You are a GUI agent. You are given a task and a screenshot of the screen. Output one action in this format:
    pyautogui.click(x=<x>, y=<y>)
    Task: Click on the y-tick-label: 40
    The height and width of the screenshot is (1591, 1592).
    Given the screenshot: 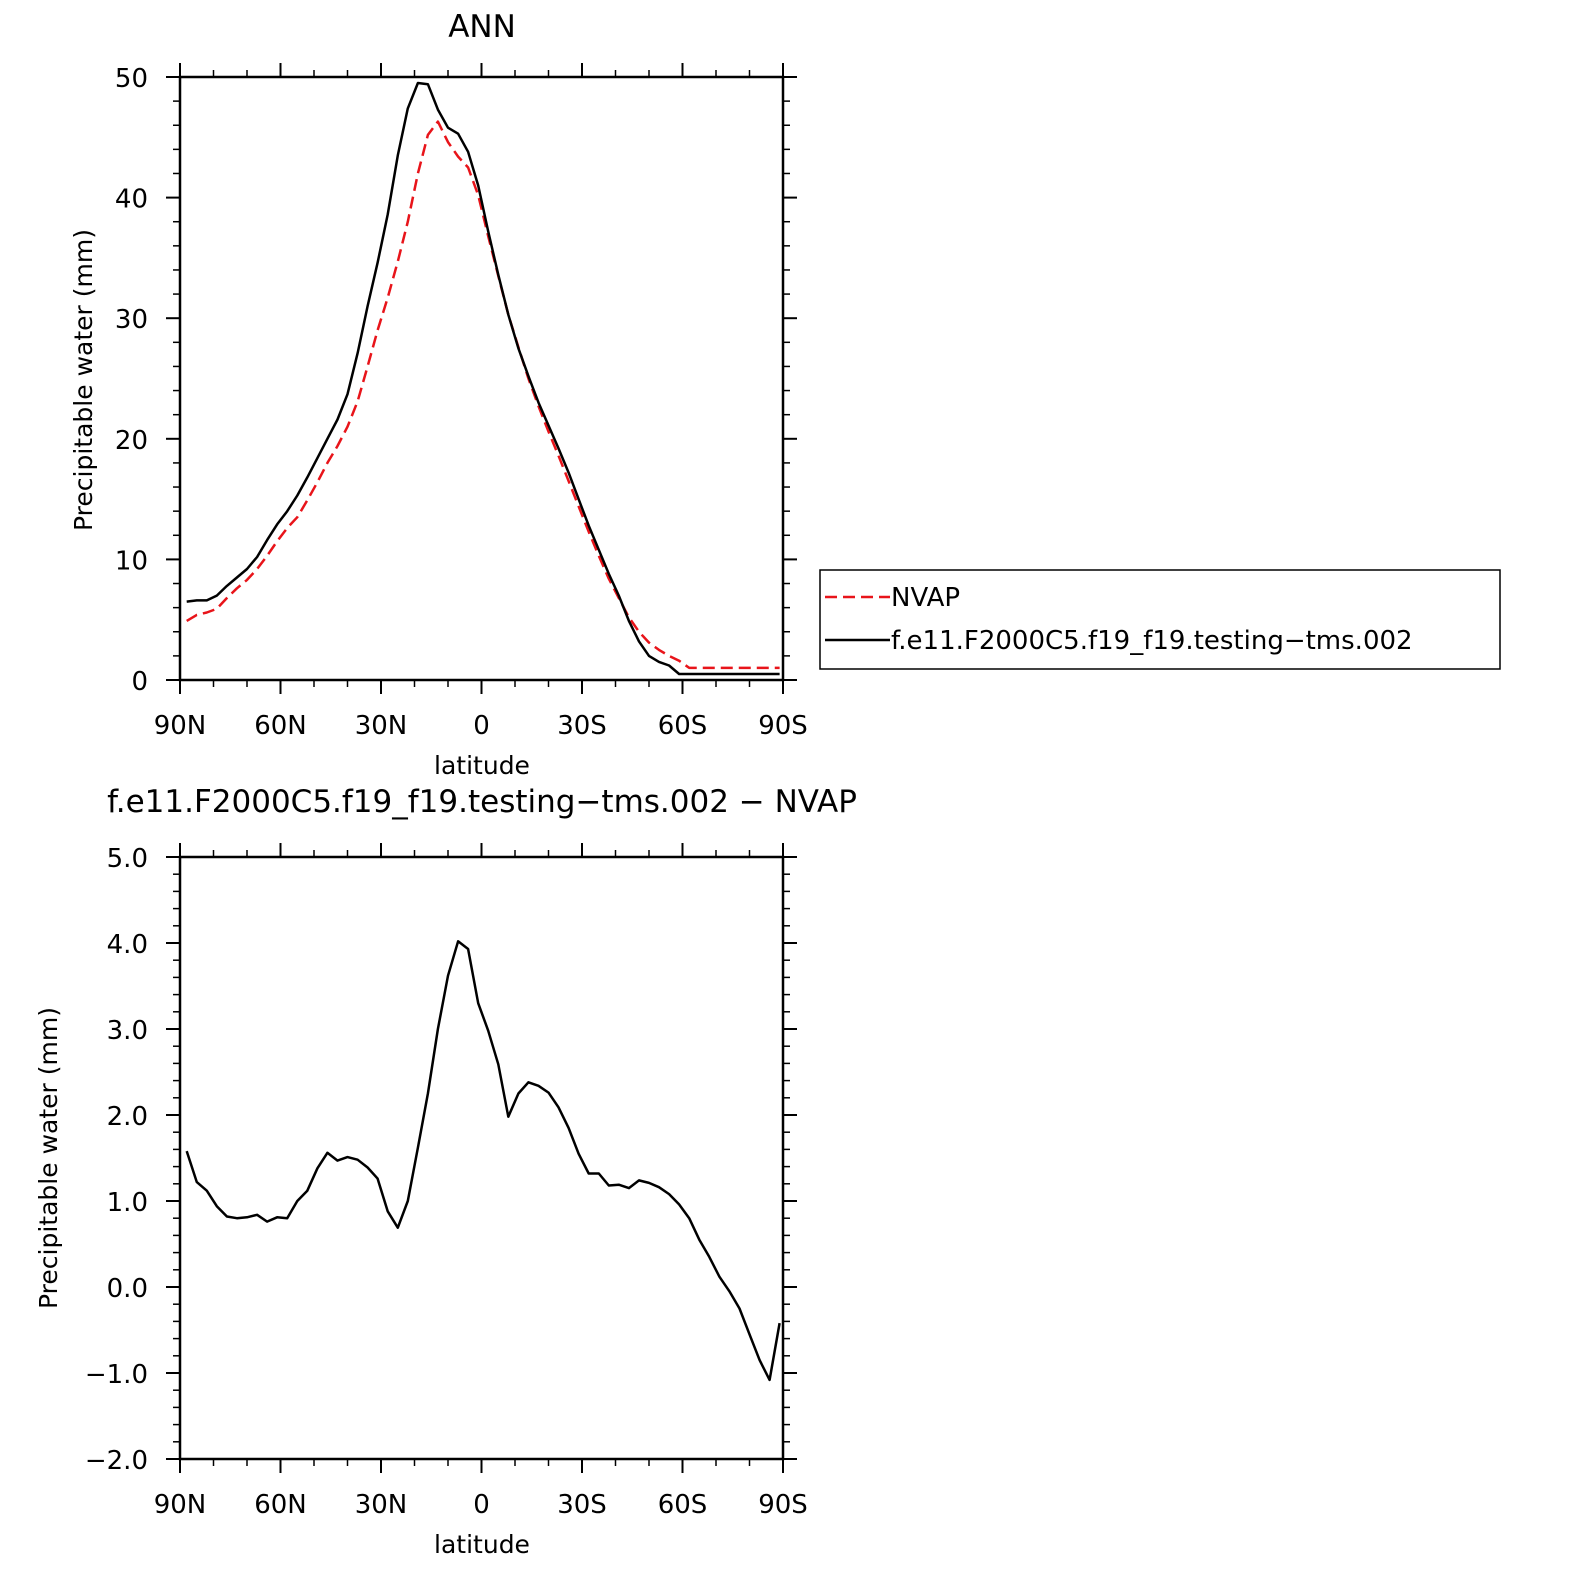 What is the action you would take?
    pyautogui.click(x=131, y=200)
    